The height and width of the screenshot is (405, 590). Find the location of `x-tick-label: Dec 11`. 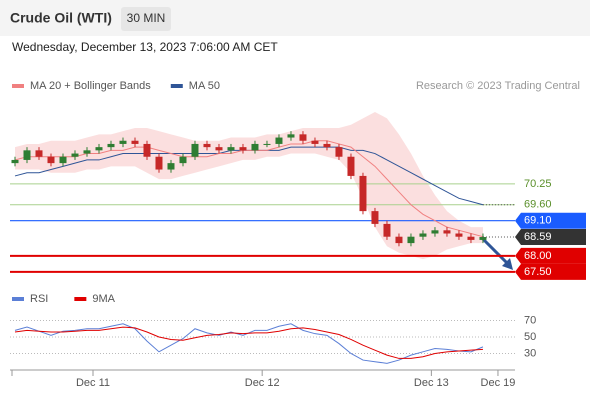

x-tick-label: Dec 11 is located at coordinates (93, 383).